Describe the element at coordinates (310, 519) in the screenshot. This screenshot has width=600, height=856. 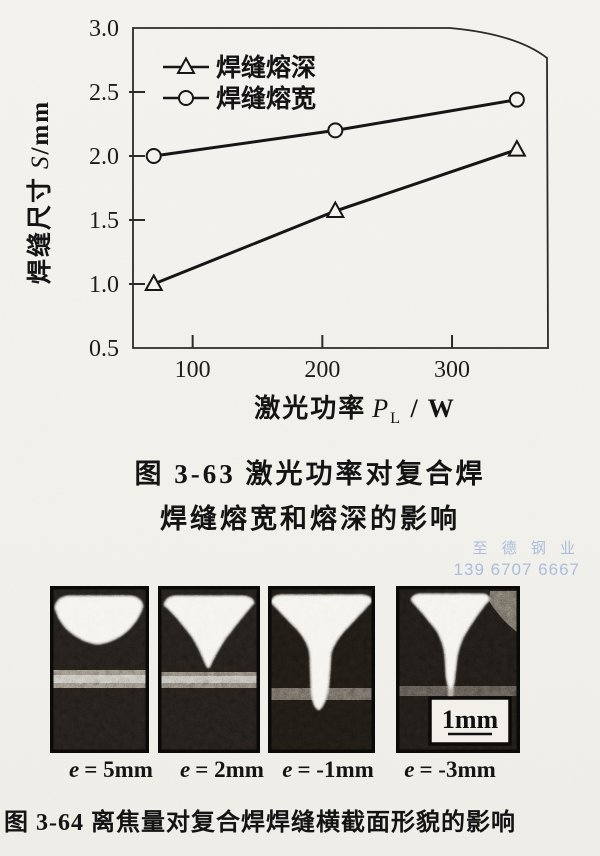
I see `figure-3-63-caption-line2: 焊缝熔宽和熔深的影响` at that location.